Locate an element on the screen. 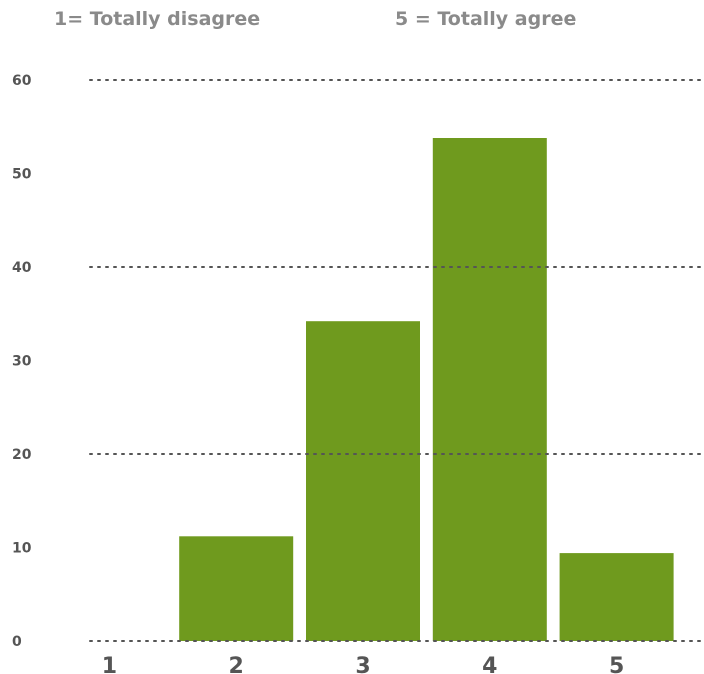 Image resolution: width=704 pixels, height=674 pixels. y-tick-label-60: 60 is located at coordinates (22, 81).